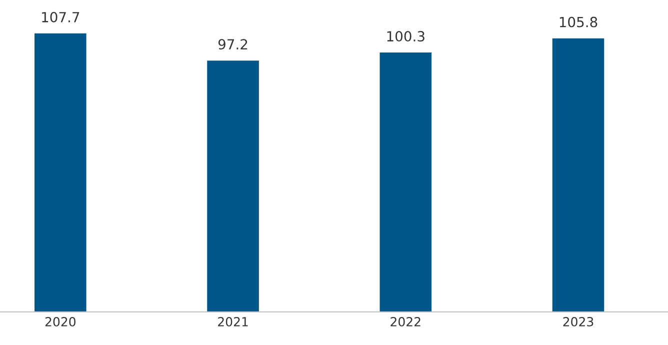 This screenshot has width=668, height=345. What do you see at coordinates (405, 36) in the screenshot?
I see `data-label: 100.3` at bounding box center [405, 36].